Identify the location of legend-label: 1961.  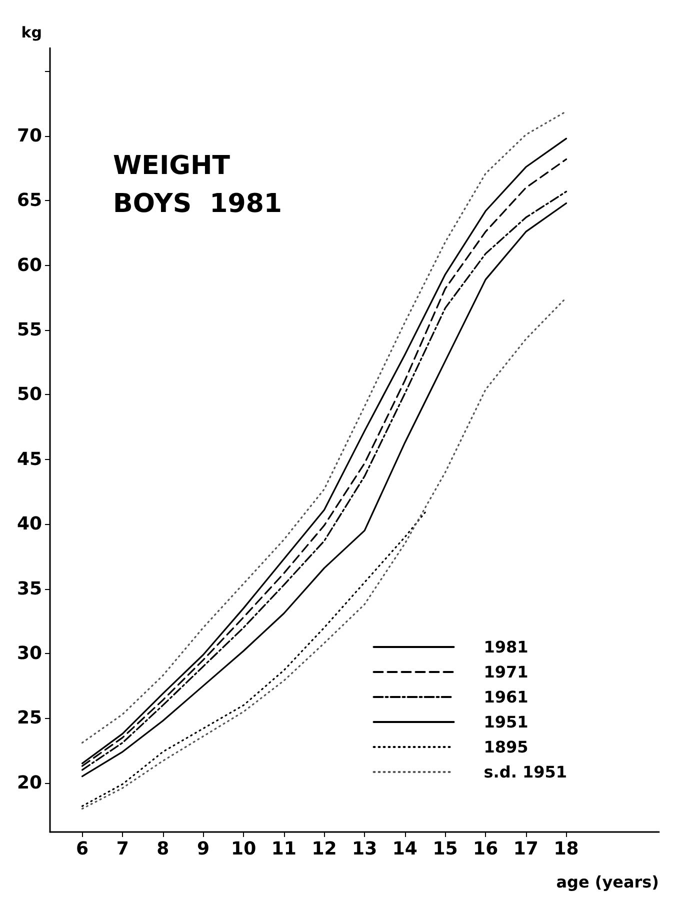
(506, 697).